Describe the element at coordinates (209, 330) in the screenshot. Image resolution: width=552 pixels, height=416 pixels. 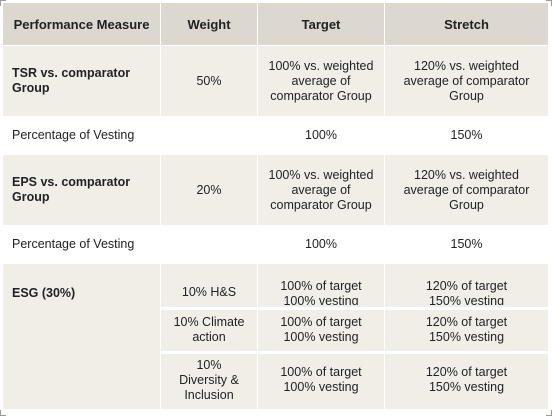
I see `esg-climate-weight: 10% Climate action` at that location.